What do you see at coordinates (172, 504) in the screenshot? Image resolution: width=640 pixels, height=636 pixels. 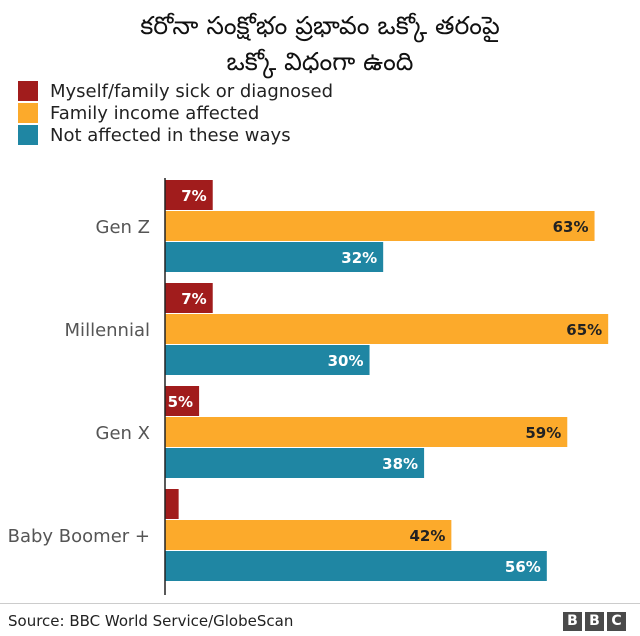 I see `bar-baby-boomer-sick` at bounding box center [172, 504].